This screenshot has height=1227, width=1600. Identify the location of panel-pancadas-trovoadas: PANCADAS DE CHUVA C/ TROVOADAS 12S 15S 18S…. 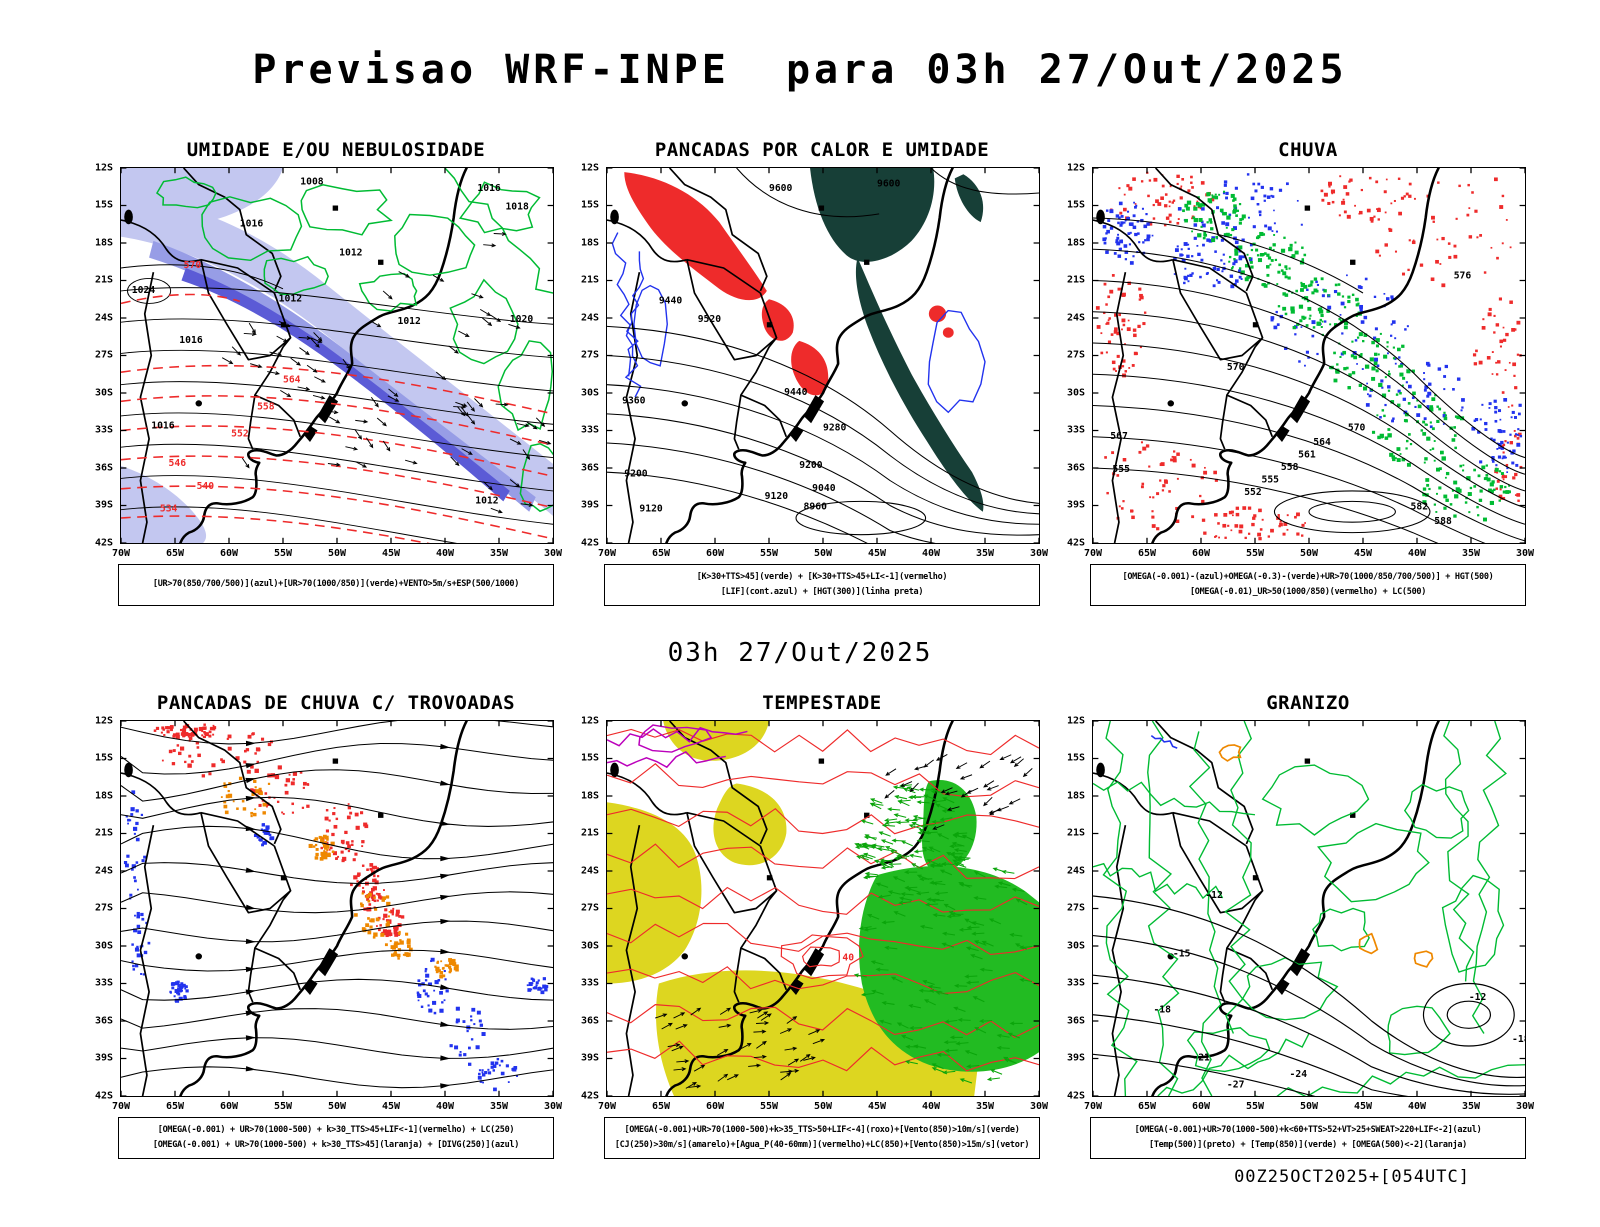
(324, 925).